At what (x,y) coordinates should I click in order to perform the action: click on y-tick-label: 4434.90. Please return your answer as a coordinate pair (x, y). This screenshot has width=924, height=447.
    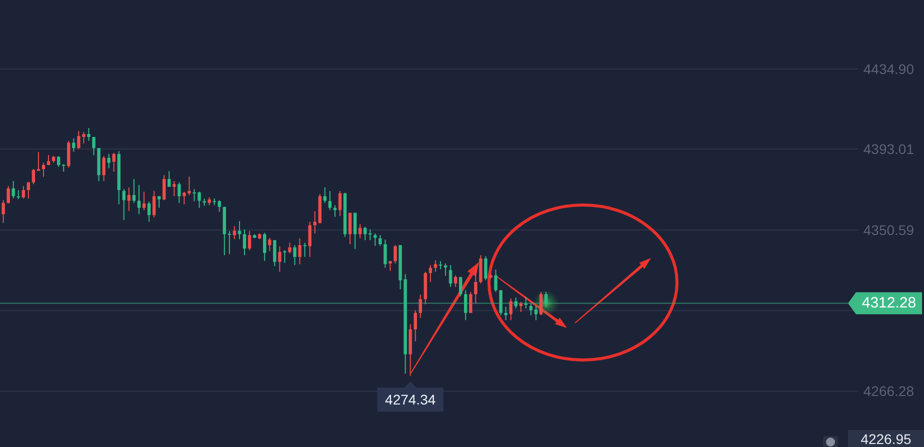
    Looking at the image, I should click on (888, 68).